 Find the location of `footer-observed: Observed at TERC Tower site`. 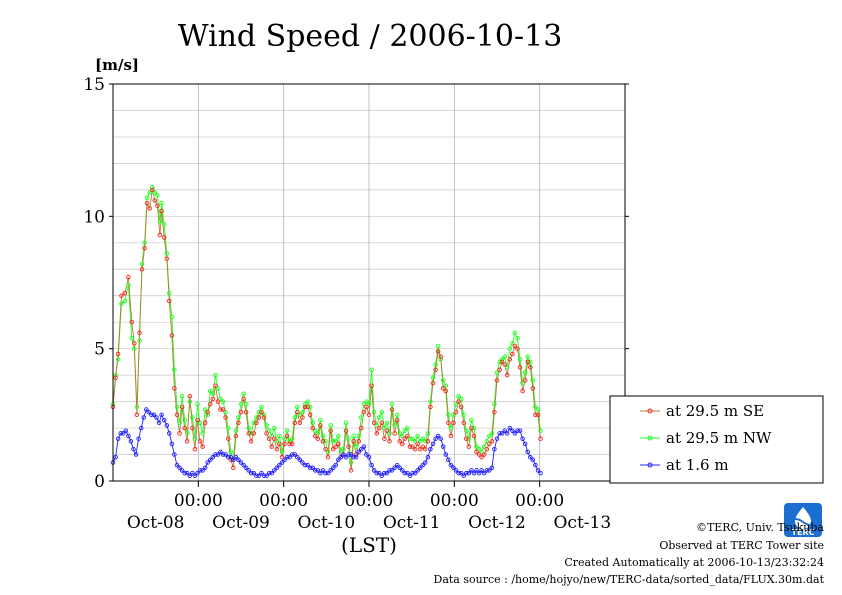

footer-observed: Observed at TERC Tower site is located at coordinates (741, 545).